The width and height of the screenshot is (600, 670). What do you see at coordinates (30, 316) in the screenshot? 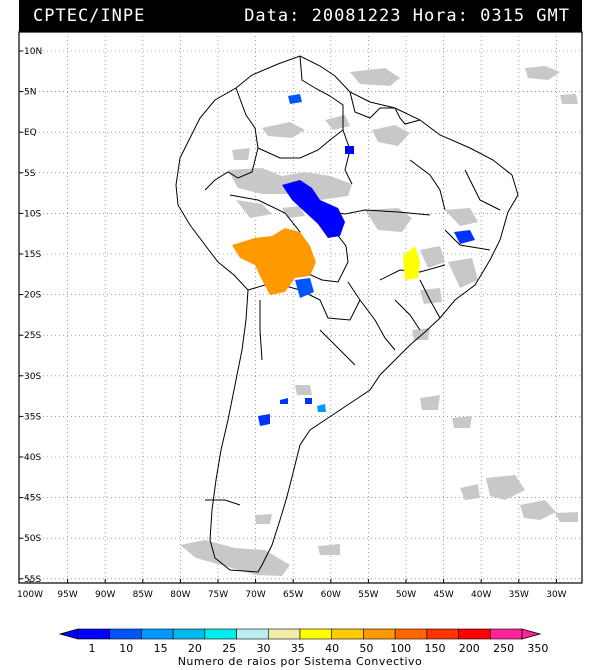
I see `latitude-labels: 10N 5N EQ 5S 10S 15S 20S 25S 30S 35S 40S 45S 50S 55S` at bounding box center [30, 316].